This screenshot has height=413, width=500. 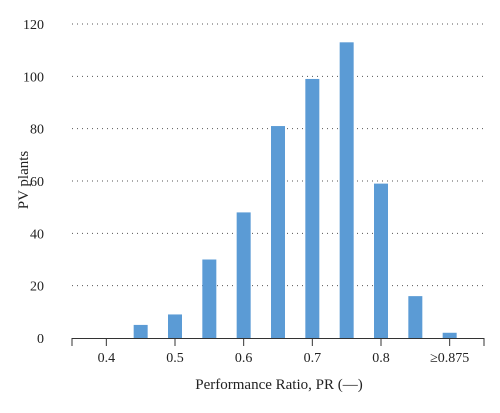 I want to click on y-axis-label: PV plants, so click(x=24, y=180).